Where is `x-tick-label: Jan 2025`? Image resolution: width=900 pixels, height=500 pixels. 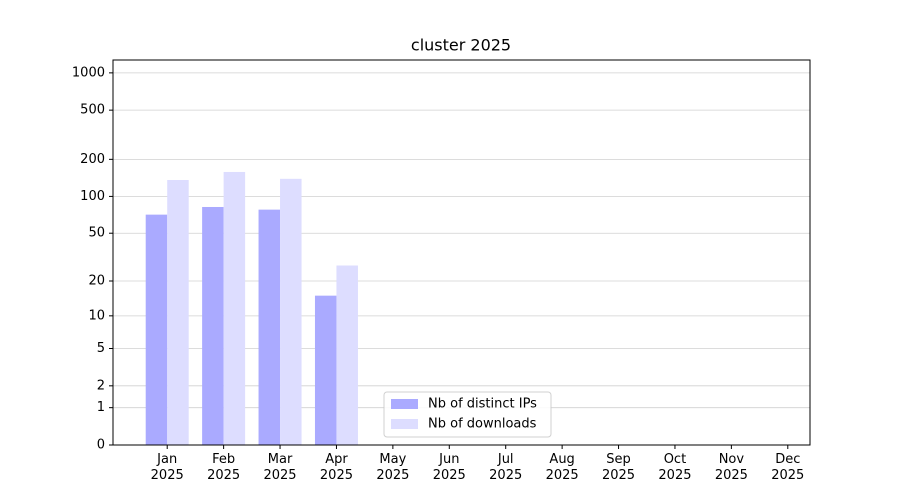
x-tick-label: Jan 2025 is located at coordinates (167, 467).